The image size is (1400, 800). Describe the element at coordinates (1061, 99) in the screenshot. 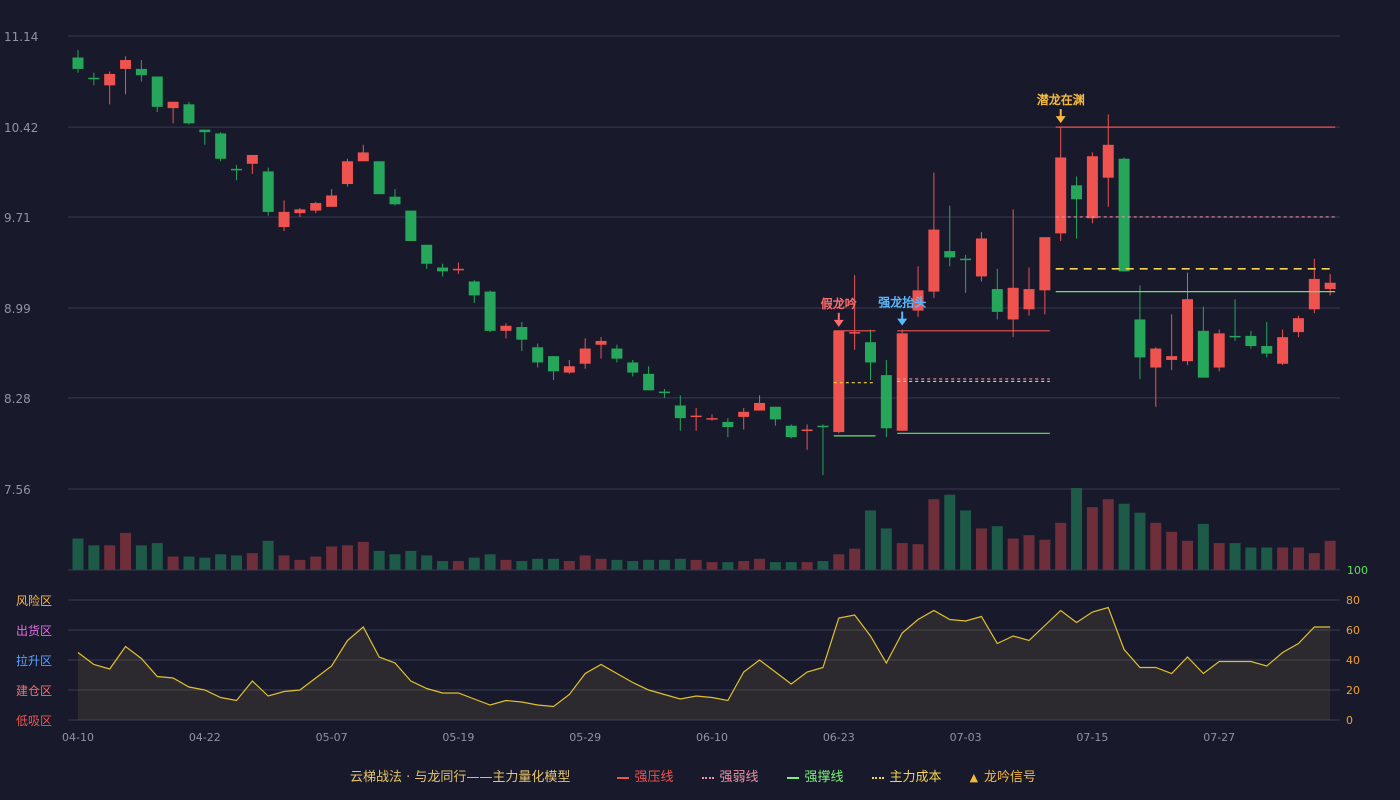

I see `signal-label: 潜龙在渊` at that location.